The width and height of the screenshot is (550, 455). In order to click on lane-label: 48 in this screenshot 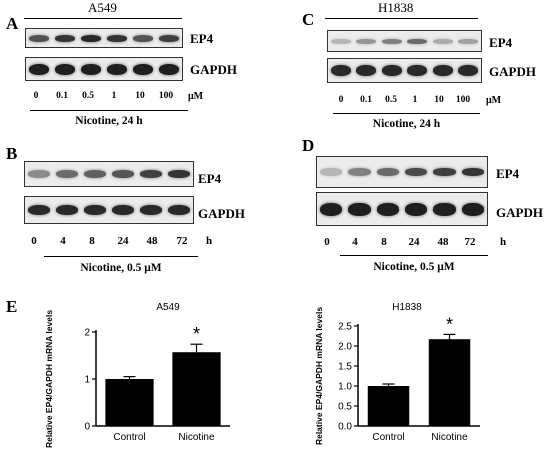, I will do `click(443, 242)`.